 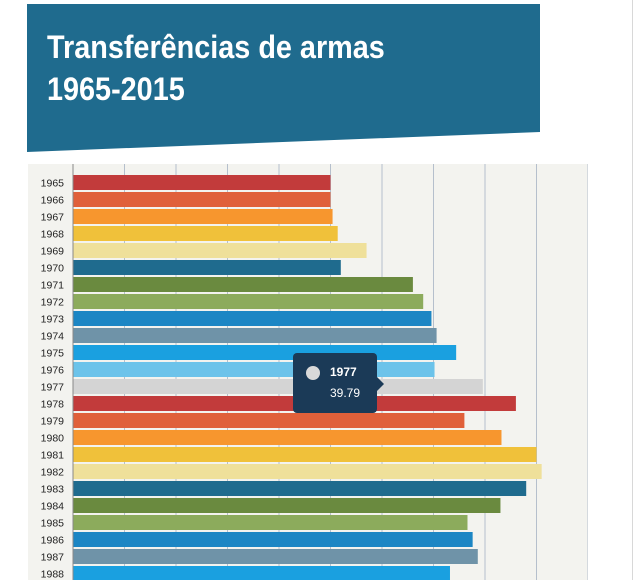 What do you see at coordinates (338, 383) in the screenshot?
I see `chart-tooltip: 1977 39.79` at bounding box center [338, 383].